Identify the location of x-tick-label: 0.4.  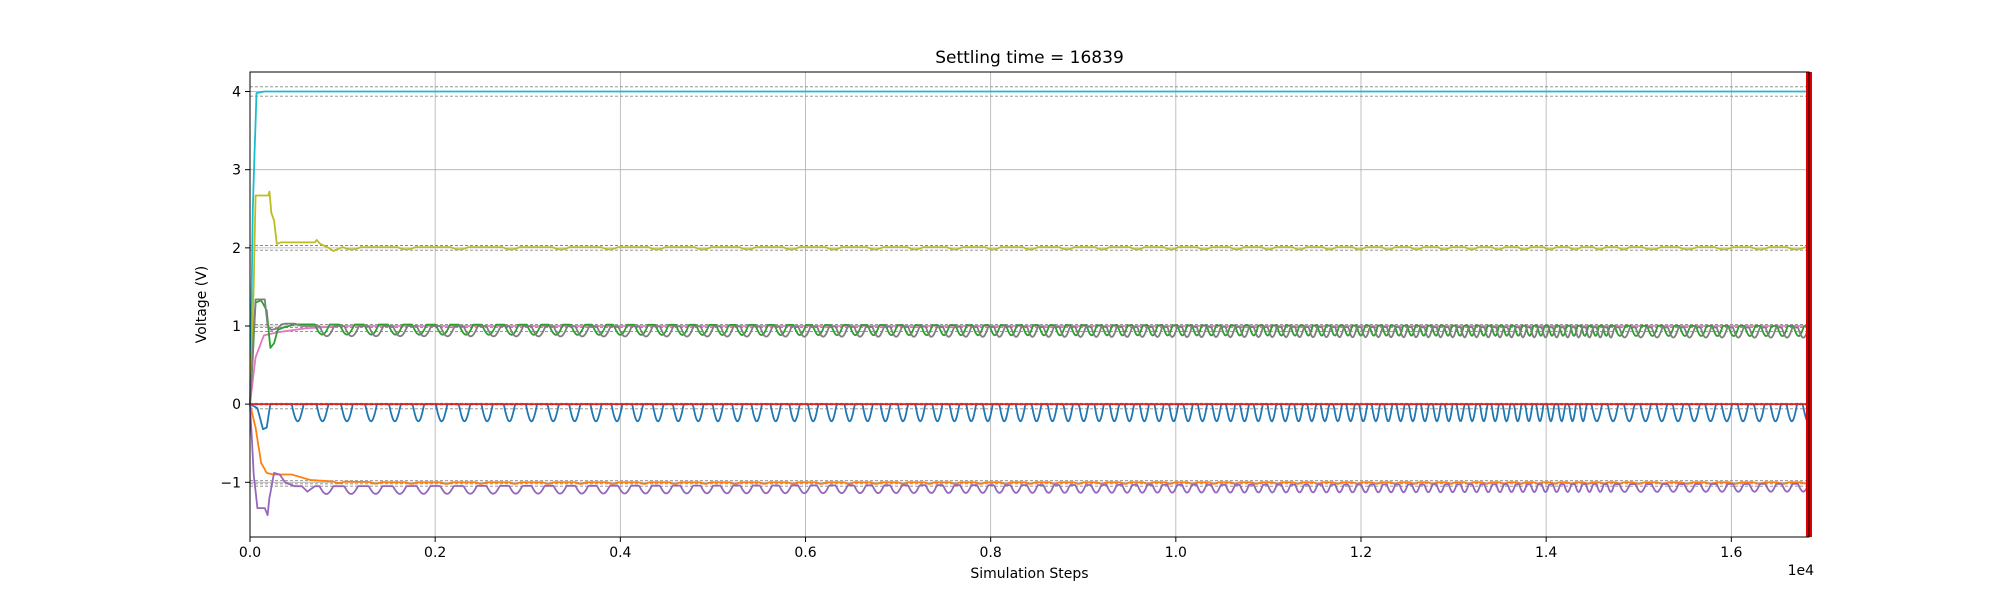
(620, 553).